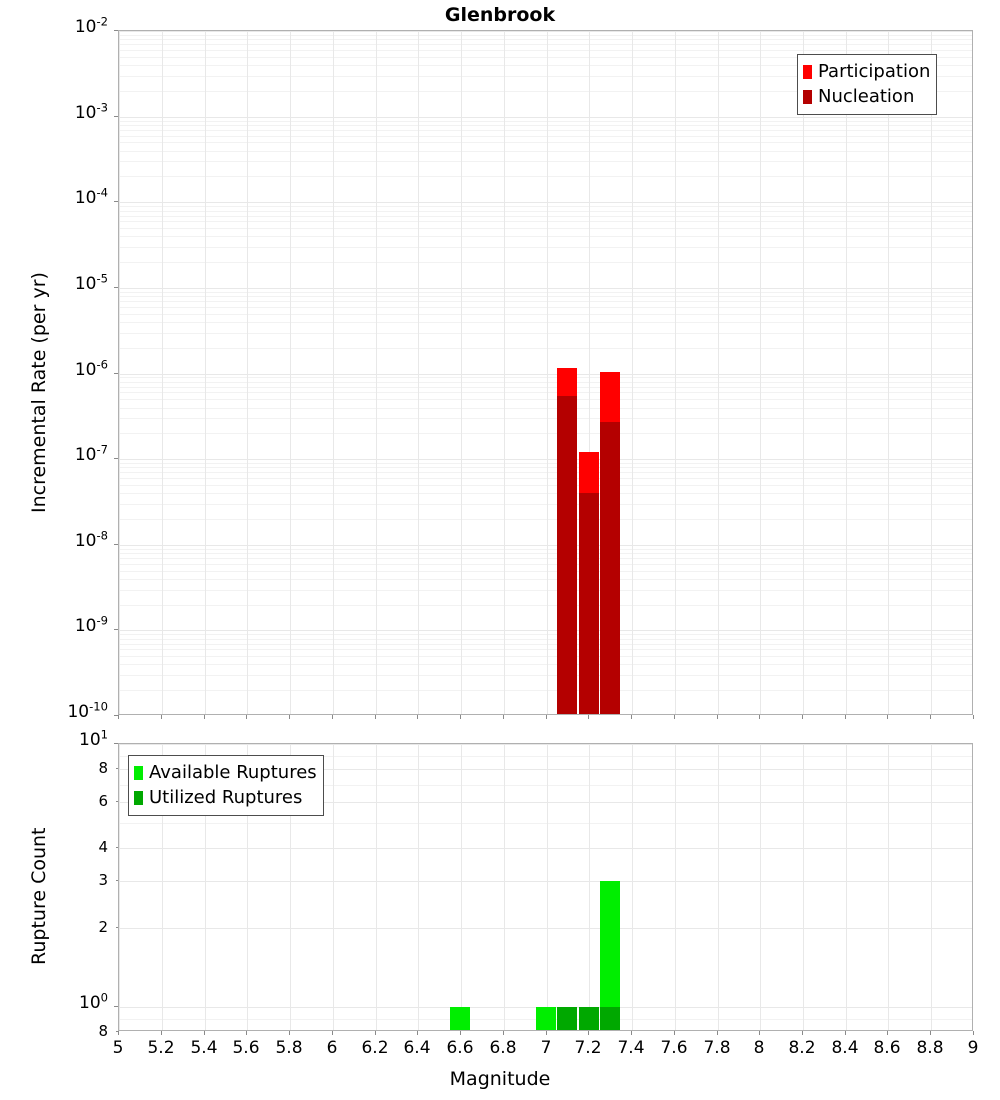 Image resolution: width=1000 pixels, height=1100 pixels. Describe the element at coordinates (91, 624) in the screenshot. I see `y-axis-tick-label: 10⁻⁹` at that location.